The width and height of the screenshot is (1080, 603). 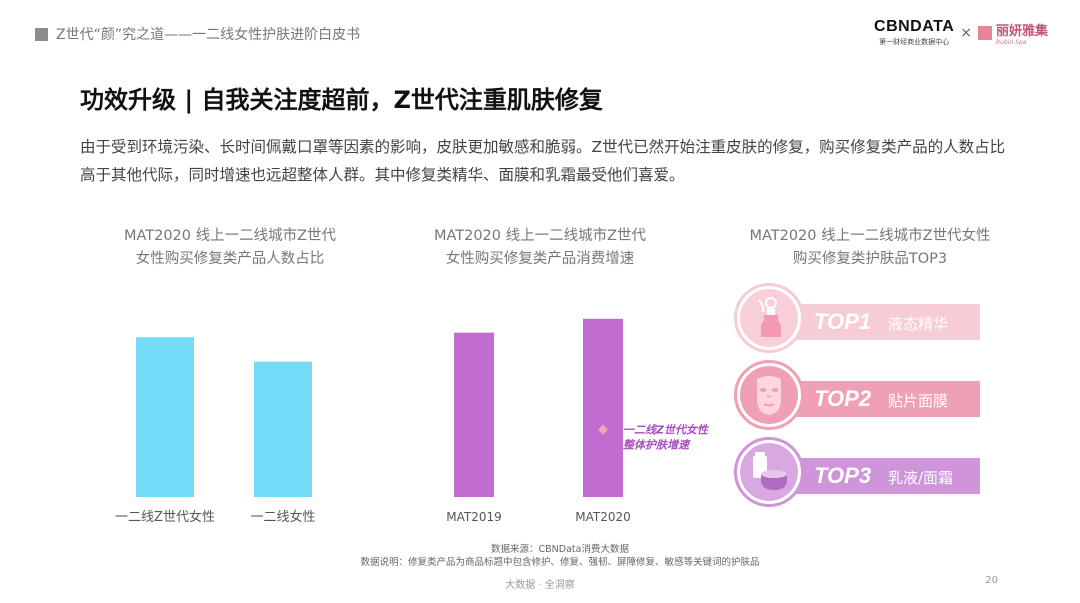 I want to click on cbndata-logo-text: CBNDATA, so click(x=914, y=26).